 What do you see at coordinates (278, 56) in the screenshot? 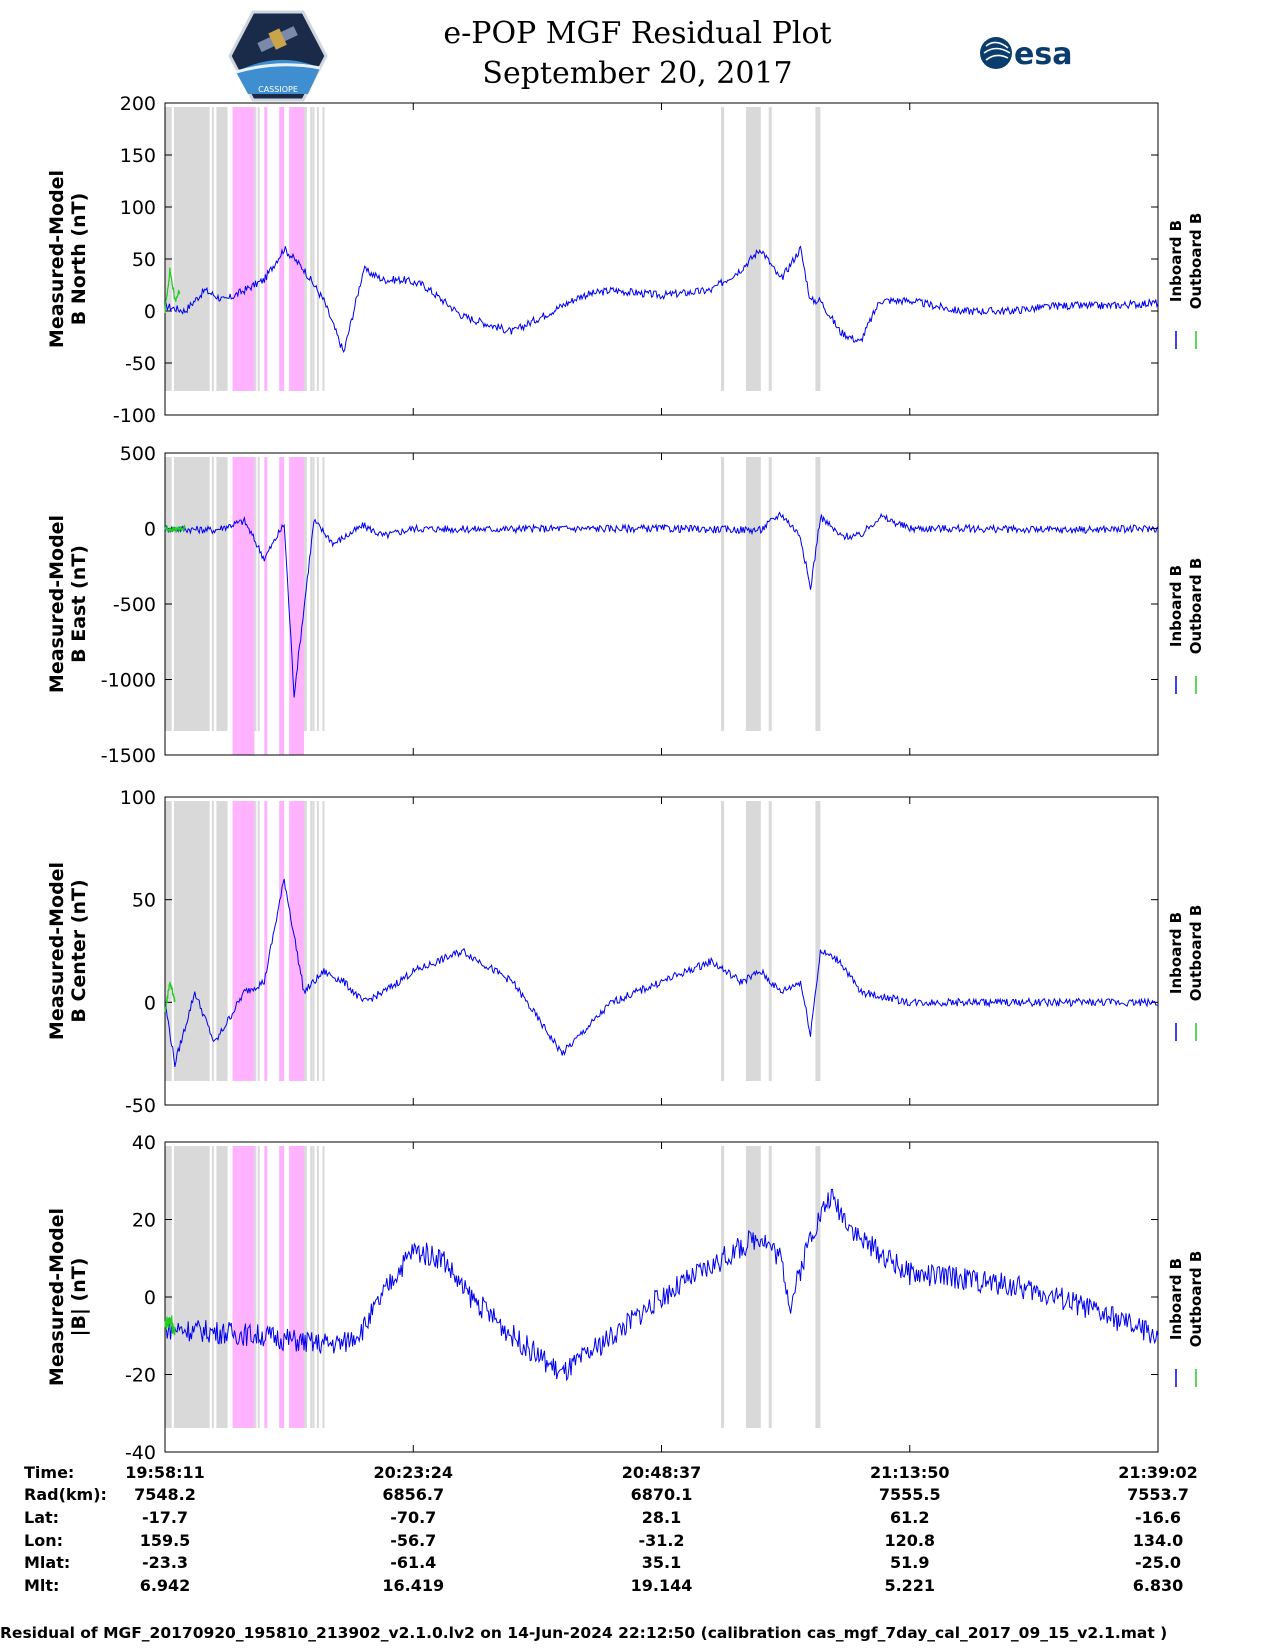
I see `cassiope-mission-logo-icon: CASSIOPE` at bounding box center [278, 56].